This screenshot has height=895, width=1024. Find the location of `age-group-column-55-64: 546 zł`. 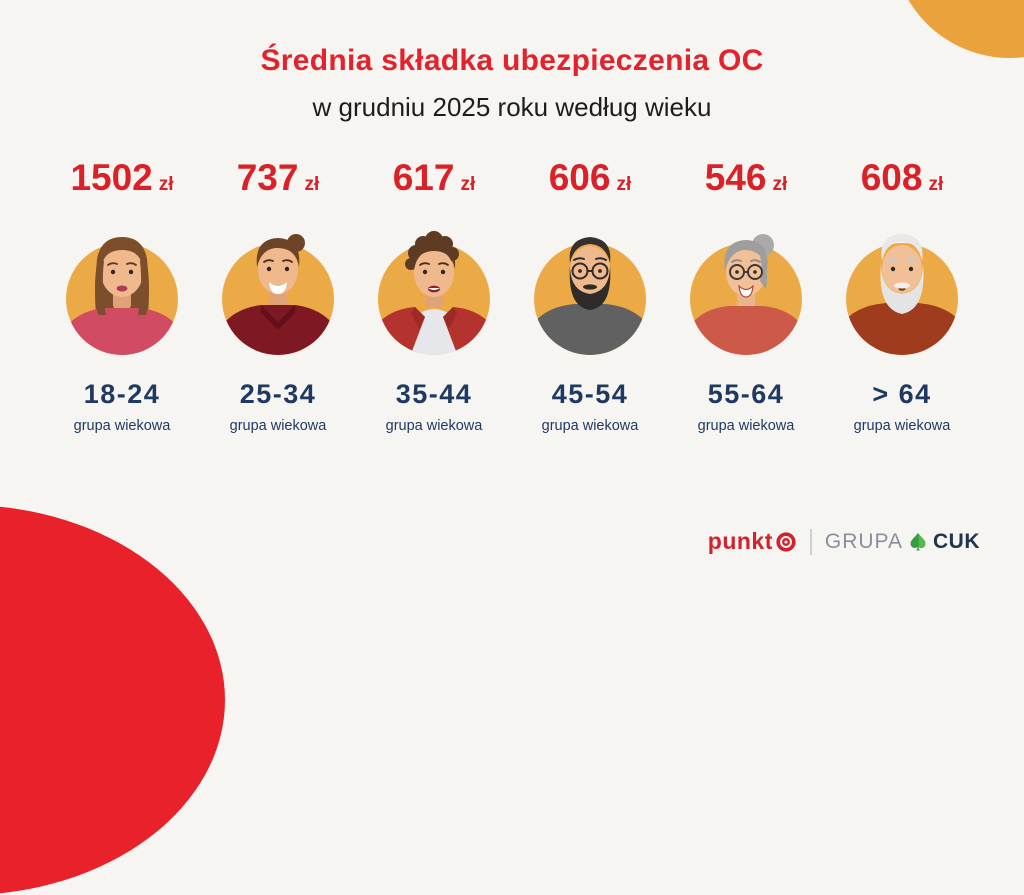

age-group-column-55-64: 546 zł is located at coordinates (746, 295).